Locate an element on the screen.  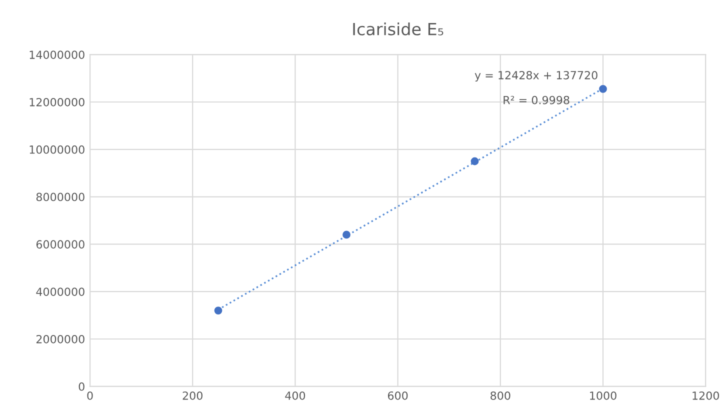
annotation: y = 12428x + 137720 is located at coordinates (536, 76).